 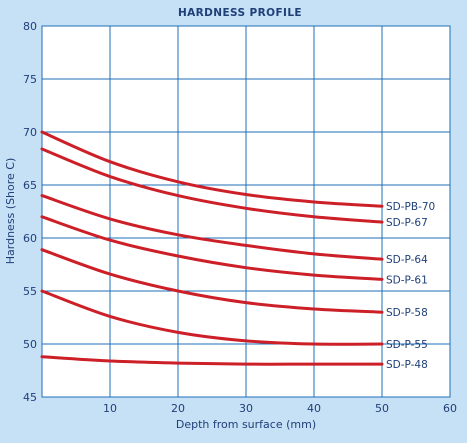 What do you see at coordinates (30, 238) in the screenshot?
I see `y-tick-label: 60` at bounding box center [30, 238].